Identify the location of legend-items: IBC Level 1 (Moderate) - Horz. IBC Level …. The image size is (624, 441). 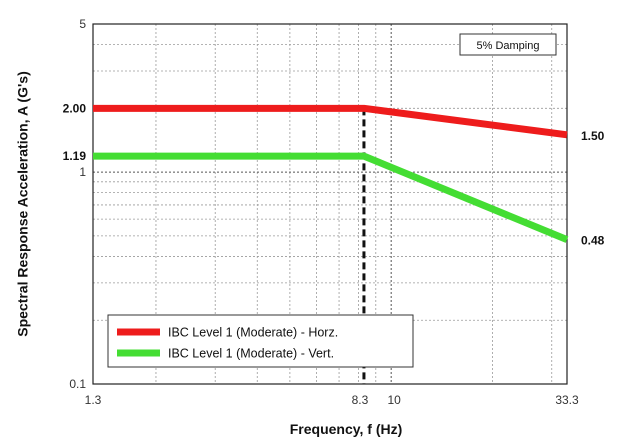
(227, 343).